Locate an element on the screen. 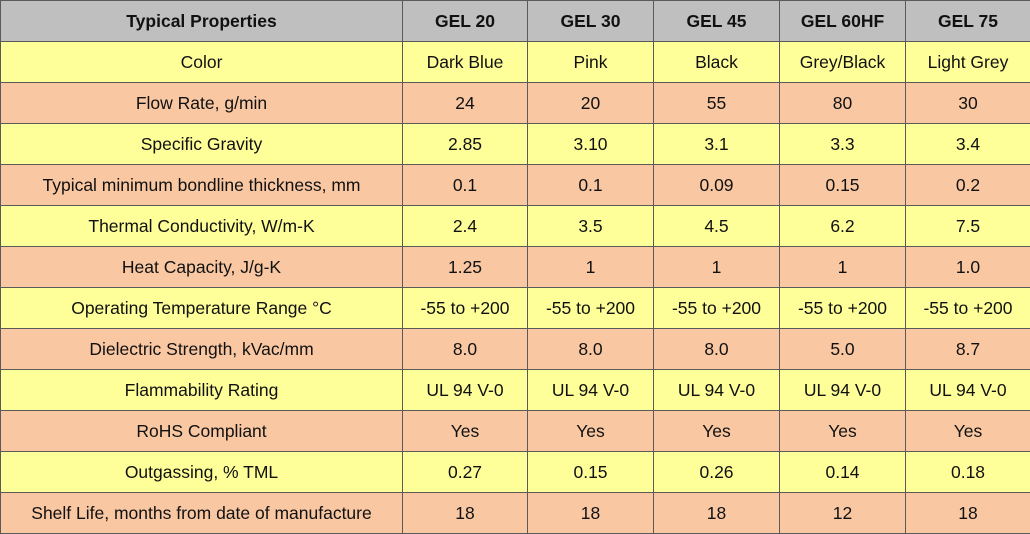  property-value: 8.7 is located at coordinates (968, 349).